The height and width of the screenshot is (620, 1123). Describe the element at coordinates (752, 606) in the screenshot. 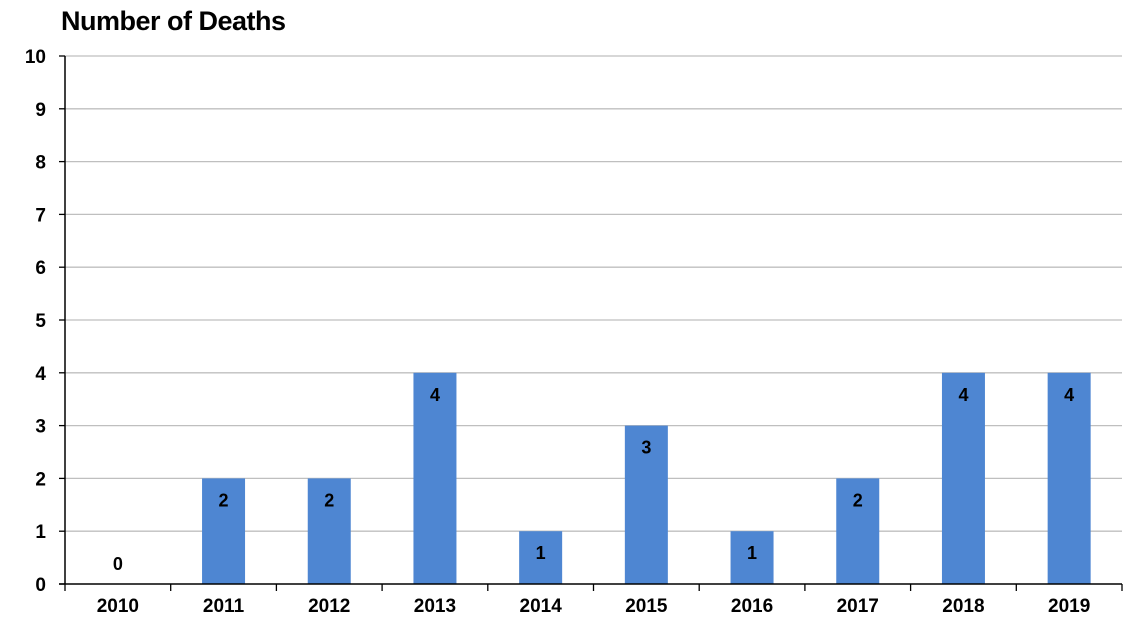

I see `x-tick-label: 2016` at that location.